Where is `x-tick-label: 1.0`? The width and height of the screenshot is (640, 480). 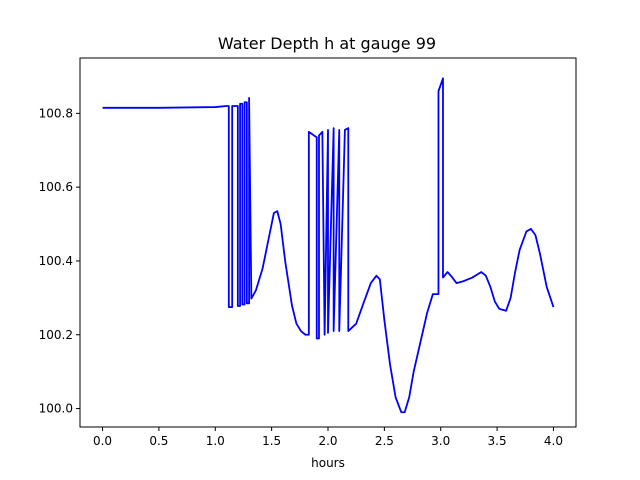
x-tick-label: 1.0 is located at coordinates (215, 441).